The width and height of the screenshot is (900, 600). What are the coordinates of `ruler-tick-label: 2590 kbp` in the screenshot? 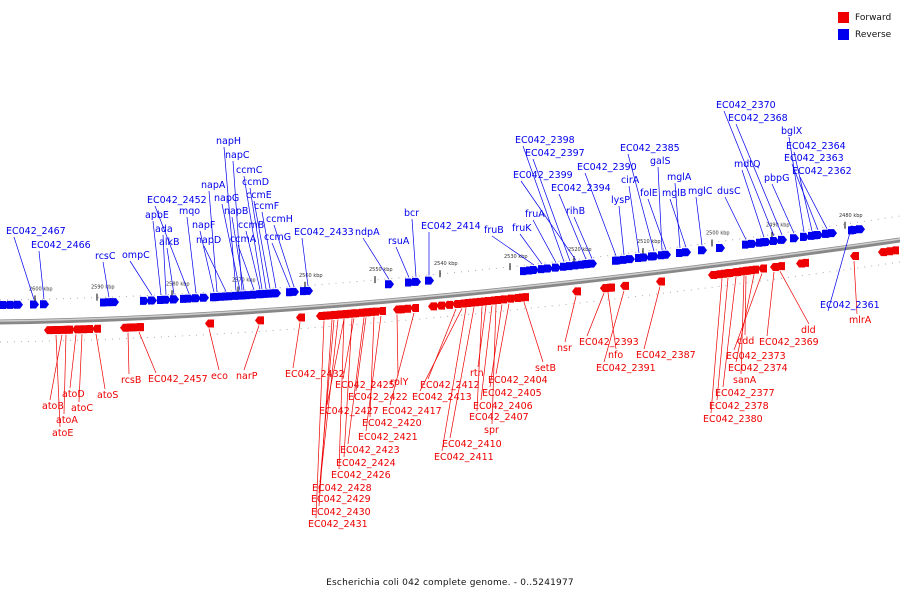 It's located at (103, 288).